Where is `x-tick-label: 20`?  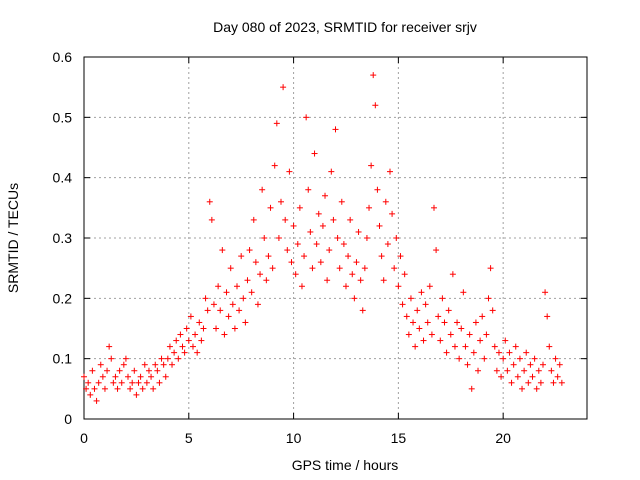 x-tick-label: 20 is located at coordinates (503, 438).